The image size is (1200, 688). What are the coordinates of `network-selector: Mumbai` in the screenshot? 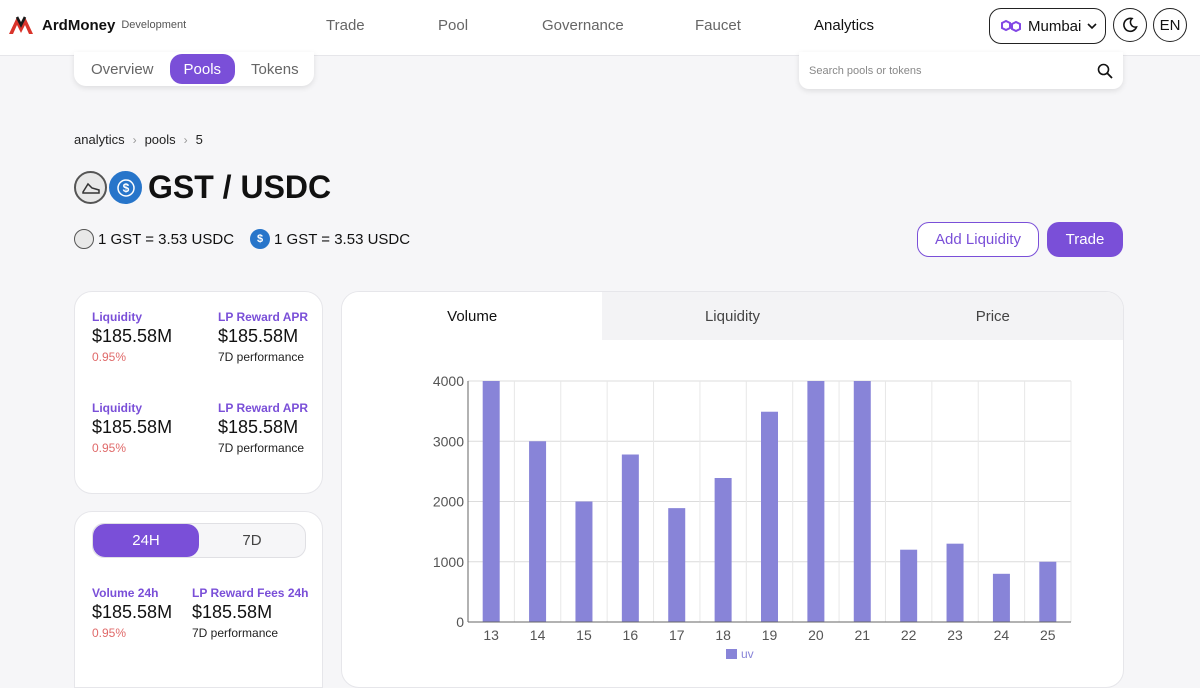 It's located at (1047, 26).